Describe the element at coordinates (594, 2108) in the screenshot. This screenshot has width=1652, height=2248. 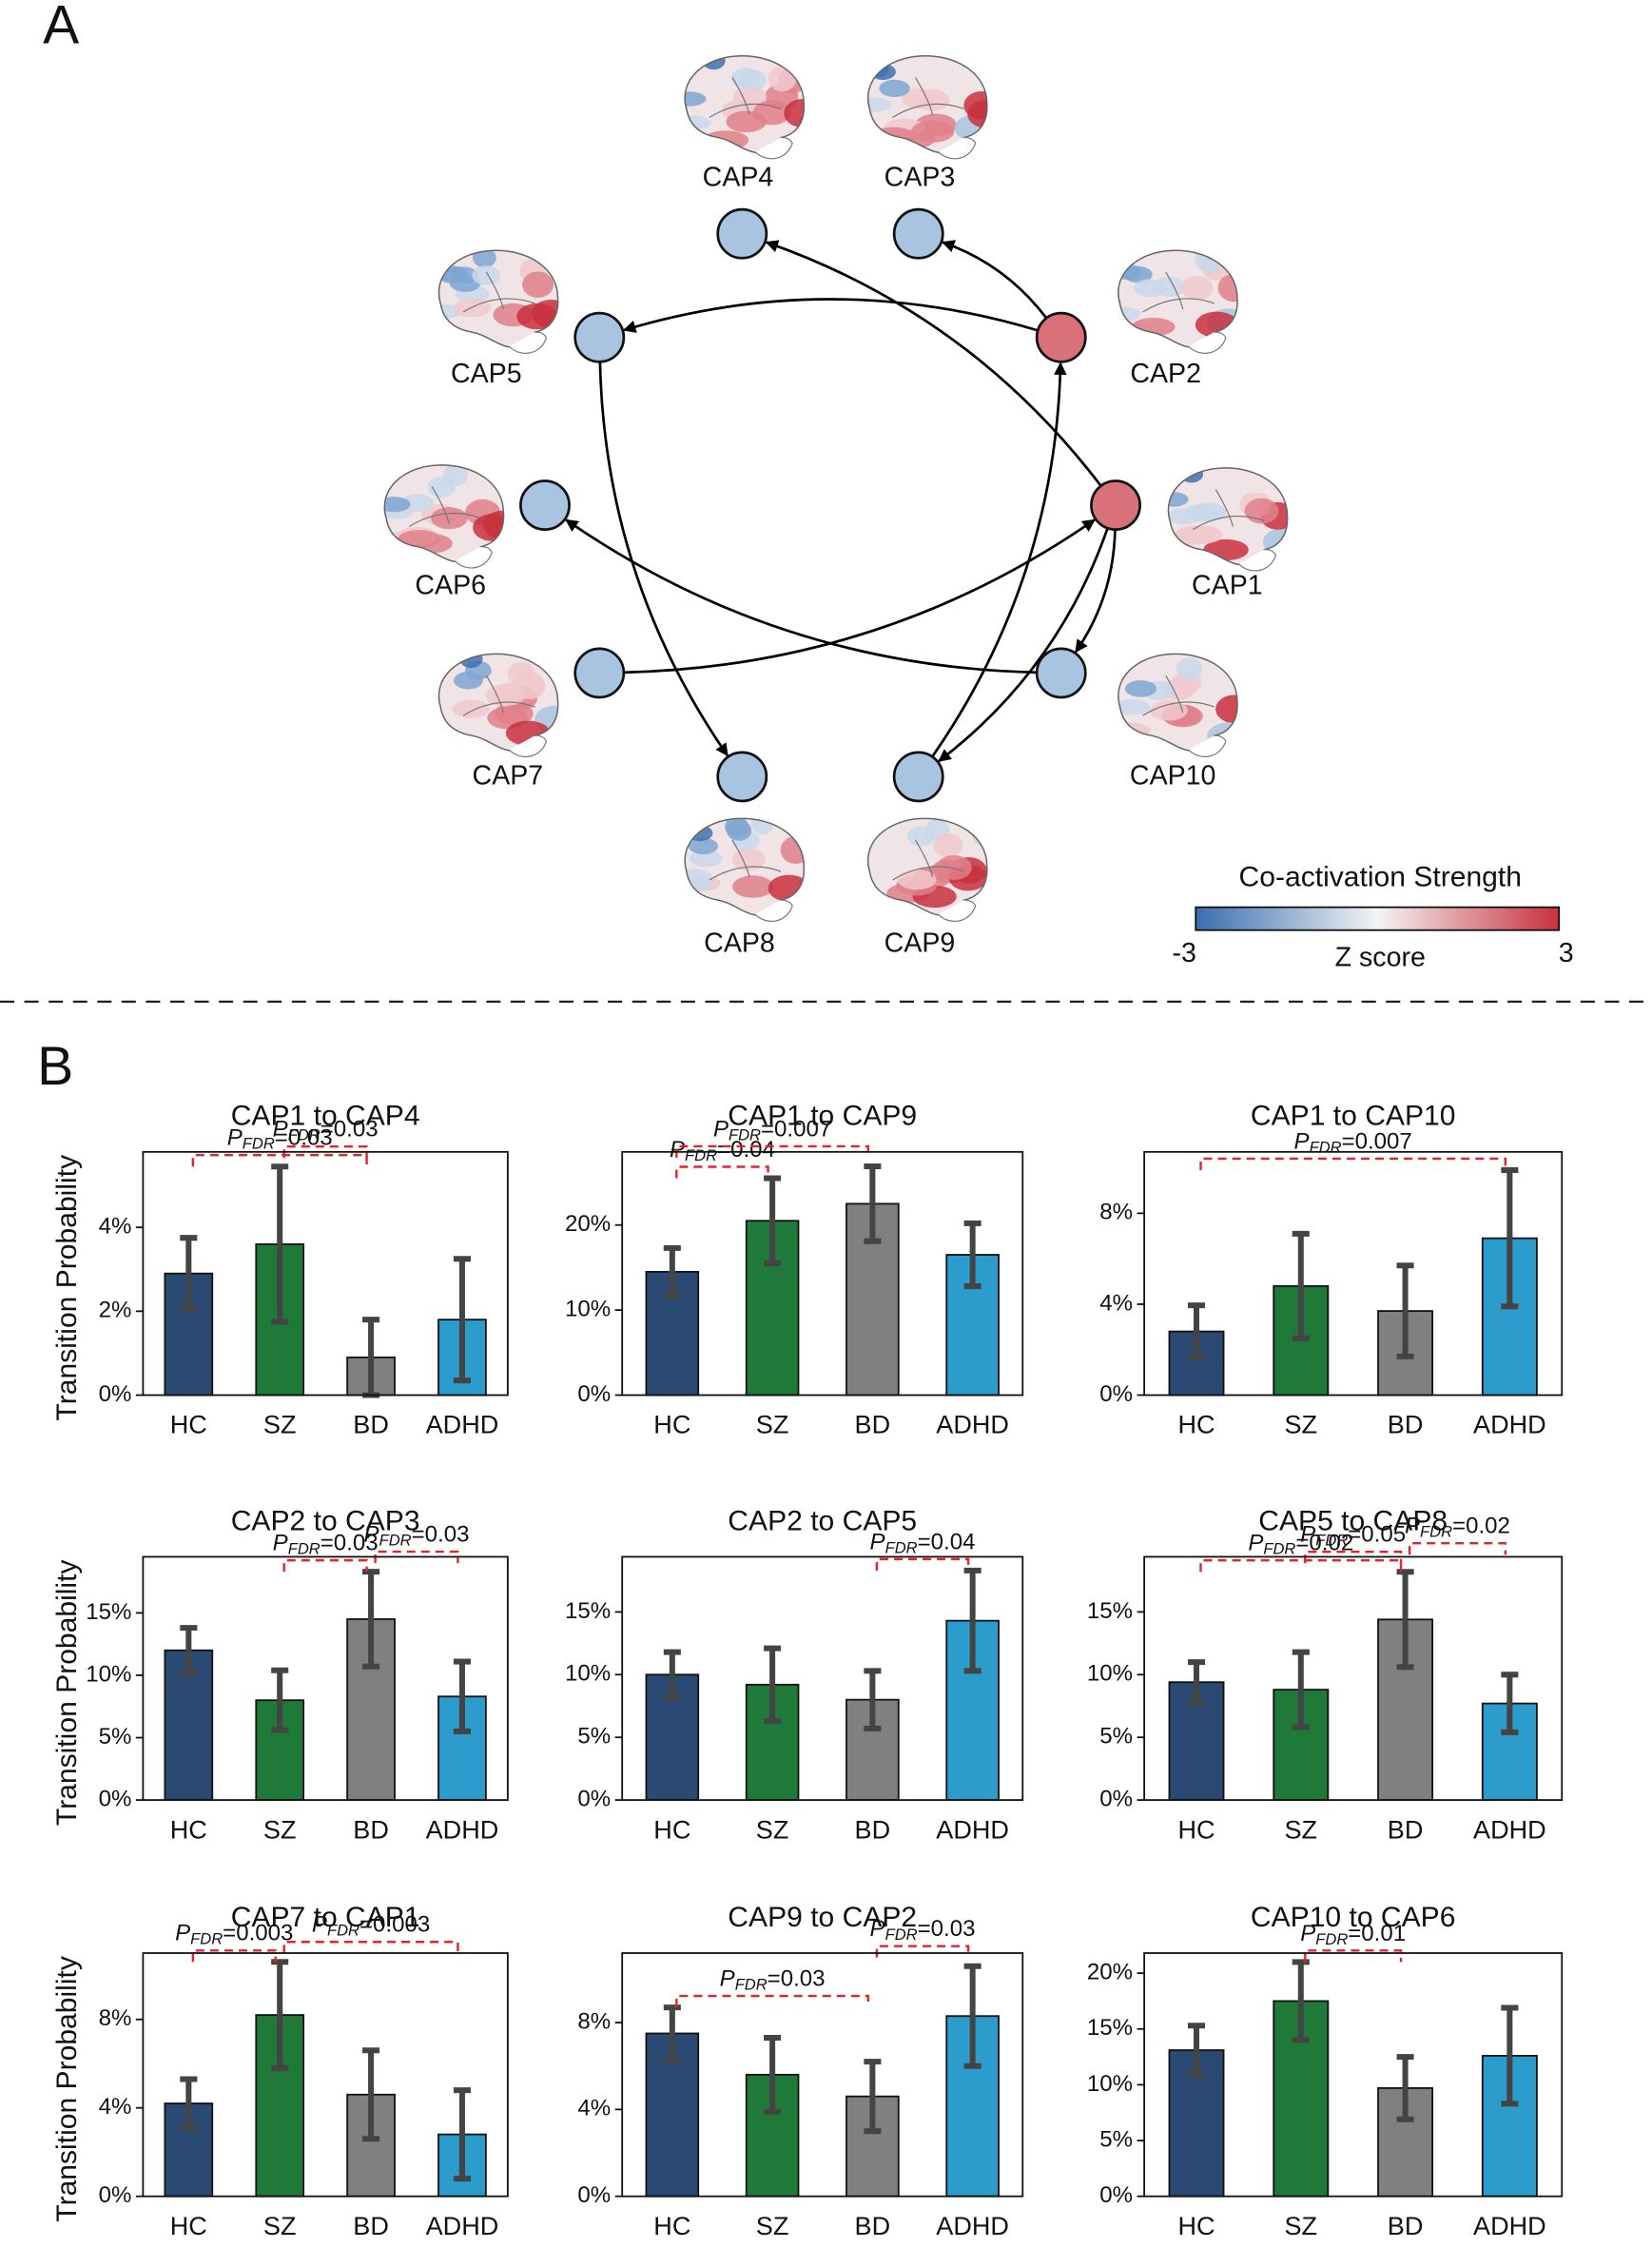
I see `y-tick-label: 4%` at that location.